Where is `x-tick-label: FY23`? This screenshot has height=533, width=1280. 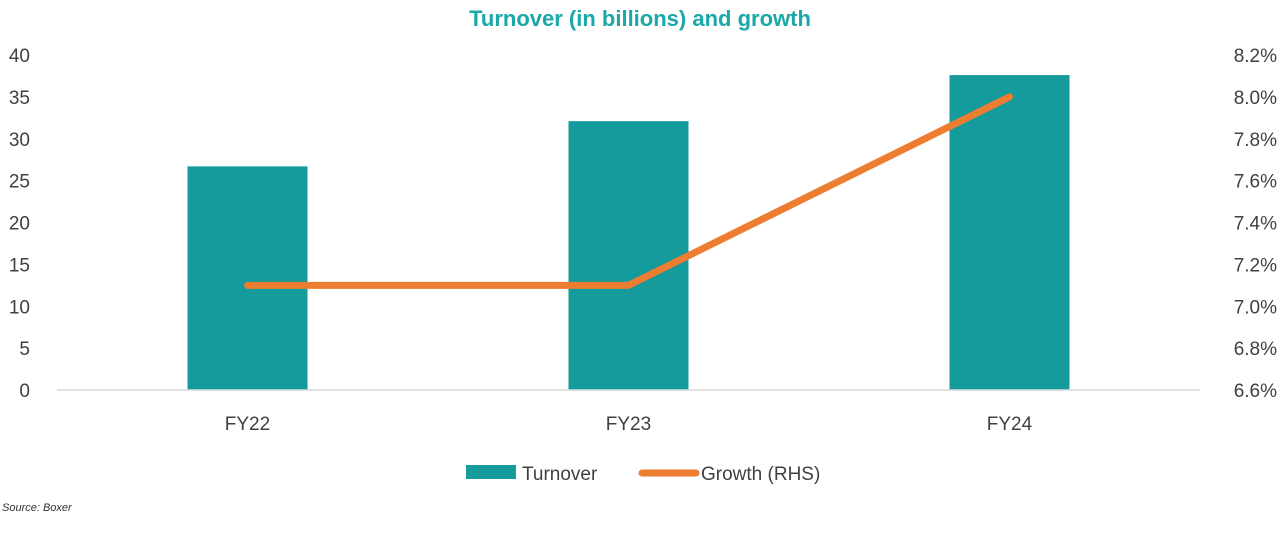 x-tick-label: FY23 is located at coordinates (628, 424).